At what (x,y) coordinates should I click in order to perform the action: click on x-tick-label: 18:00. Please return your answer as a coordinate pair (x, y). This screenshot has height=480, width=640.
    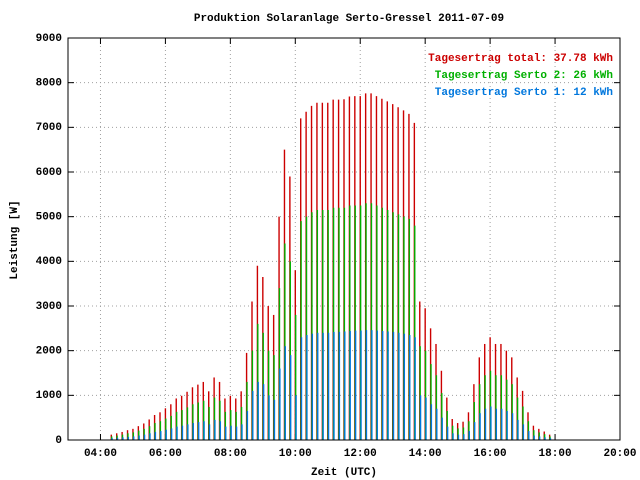
    Looking at the image, I should click on (555, 454).